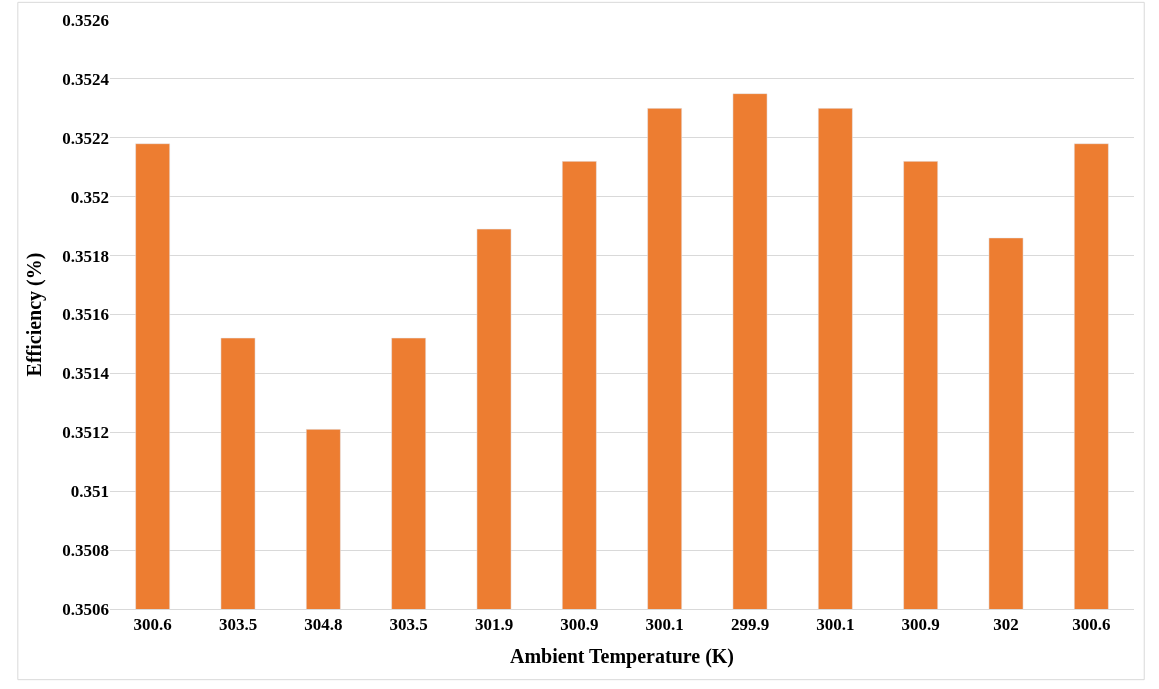  Describe the element at coordinates (85, 551) in the screenshot. I see `y-tick-label: 0.3508` at that location.